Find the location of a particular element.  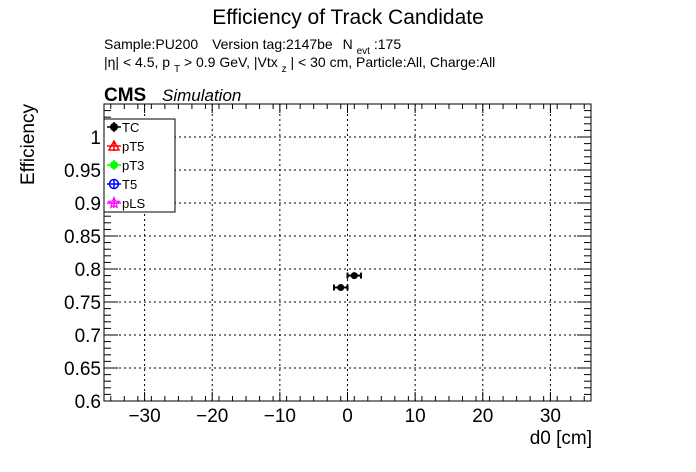

y-tick-label: 0.9 is located at coordinates (88, 204).